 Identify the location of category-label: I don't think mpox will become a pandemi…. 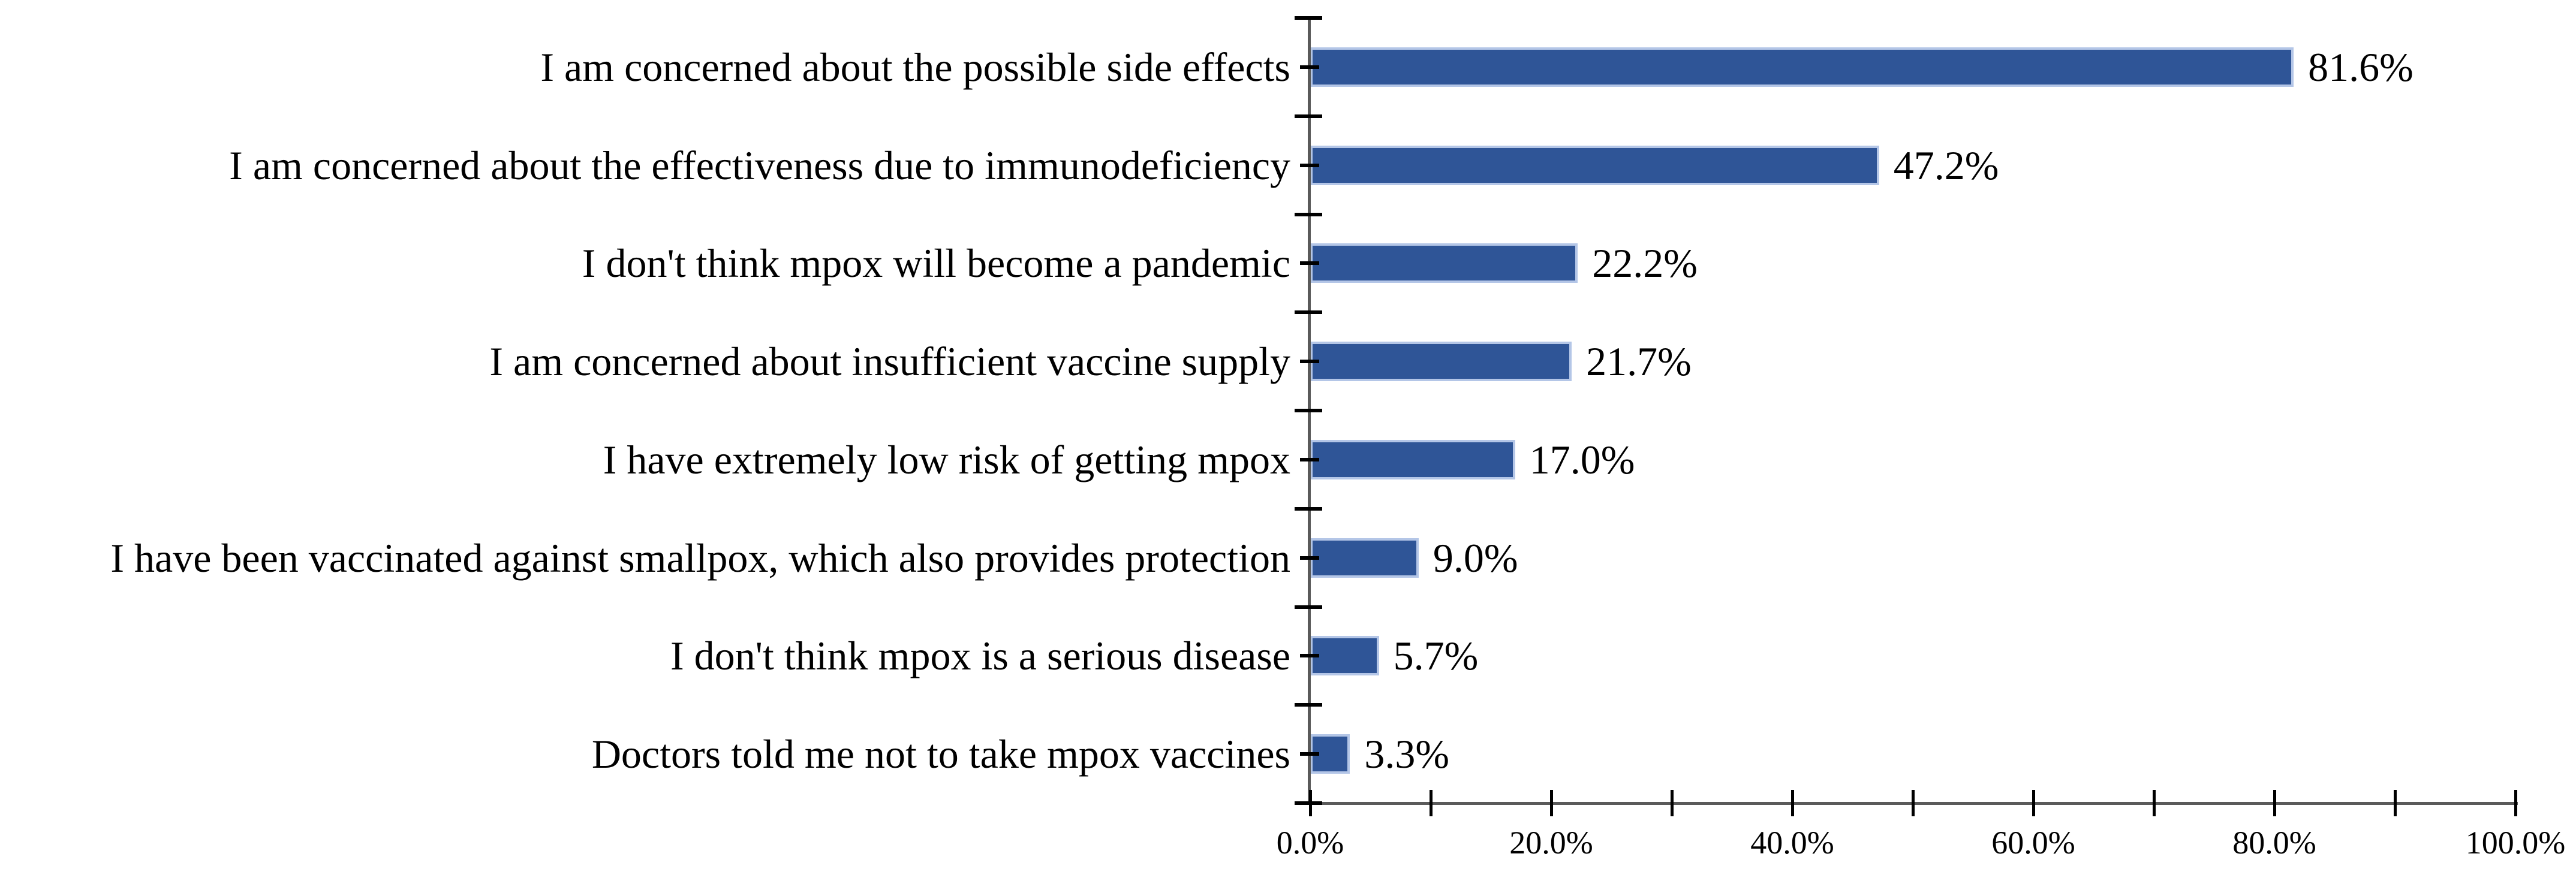
(936, 263).